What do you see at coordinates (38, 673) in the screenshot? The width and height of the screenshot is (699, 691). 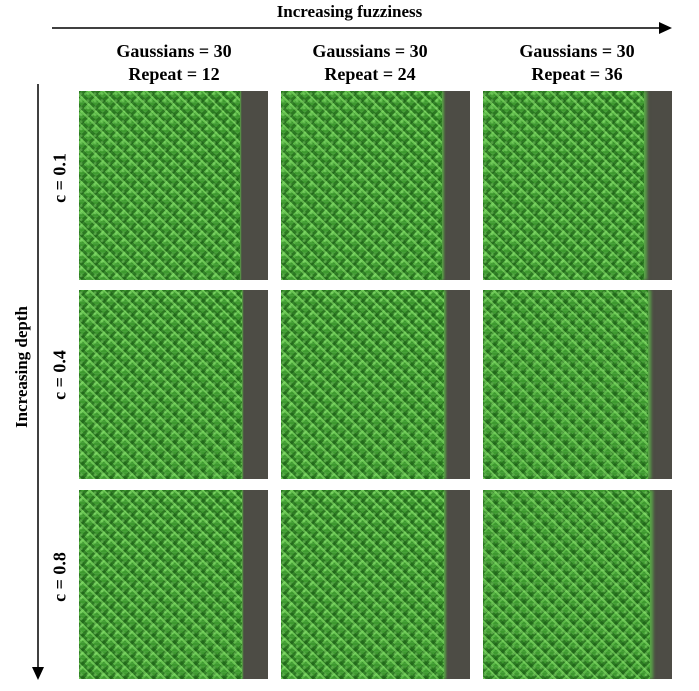 I see `vertical-arrow-head` at bounding box center [38, 673].